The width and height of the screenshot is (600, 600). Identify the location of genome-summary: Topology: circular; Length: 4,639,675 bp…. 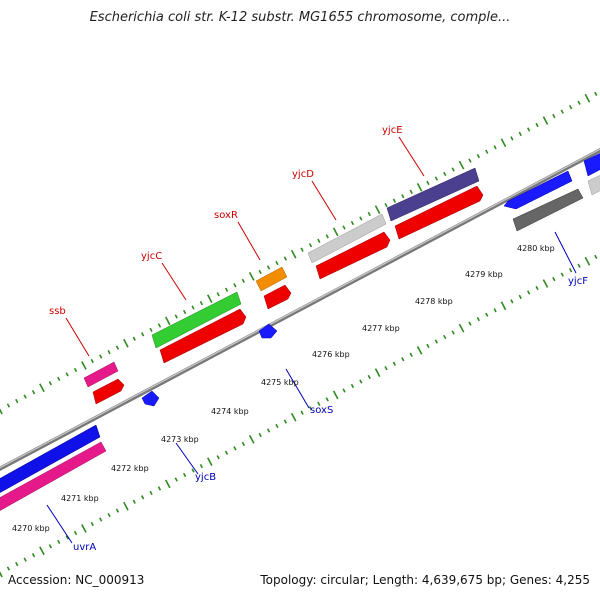
(425, 580).